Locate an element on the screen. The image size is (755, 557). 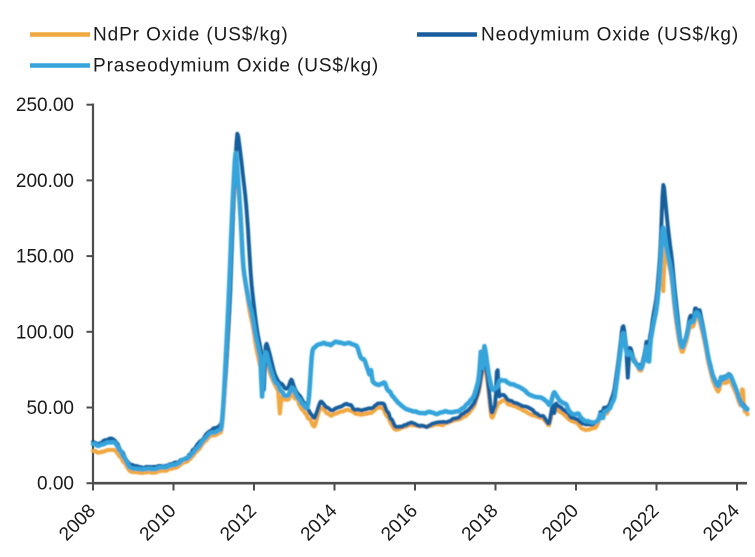
svg-text: Praseodymium Oxide (US$/kg) is located at coordinates (236, 66).